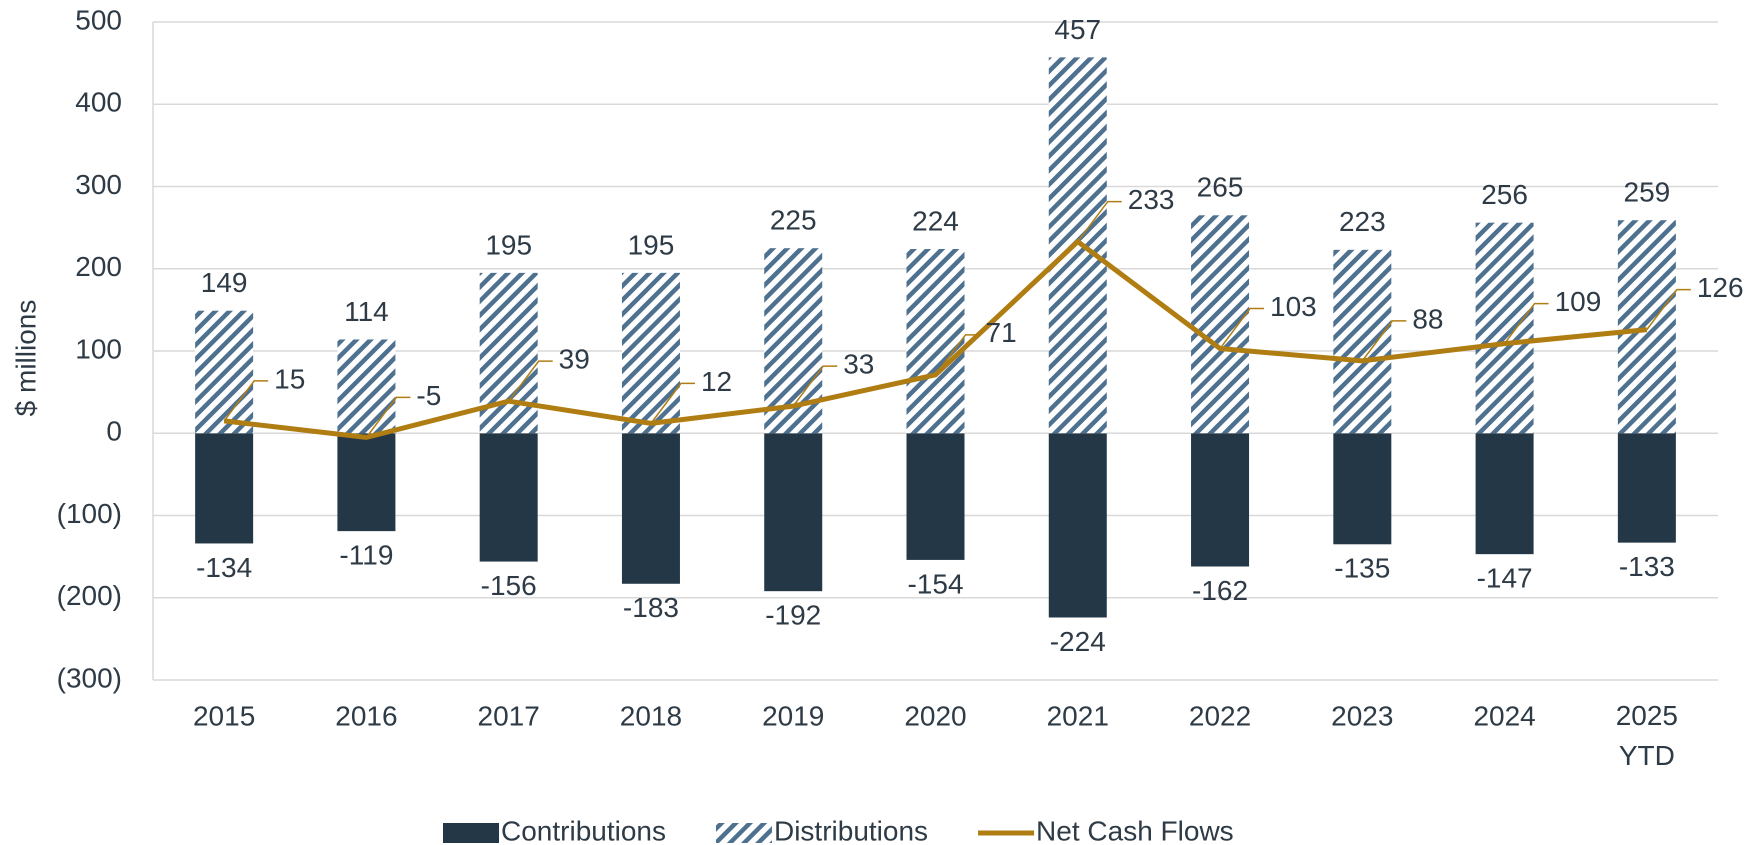  I want to click on x-tick-label: 2020, so click(935, 715).